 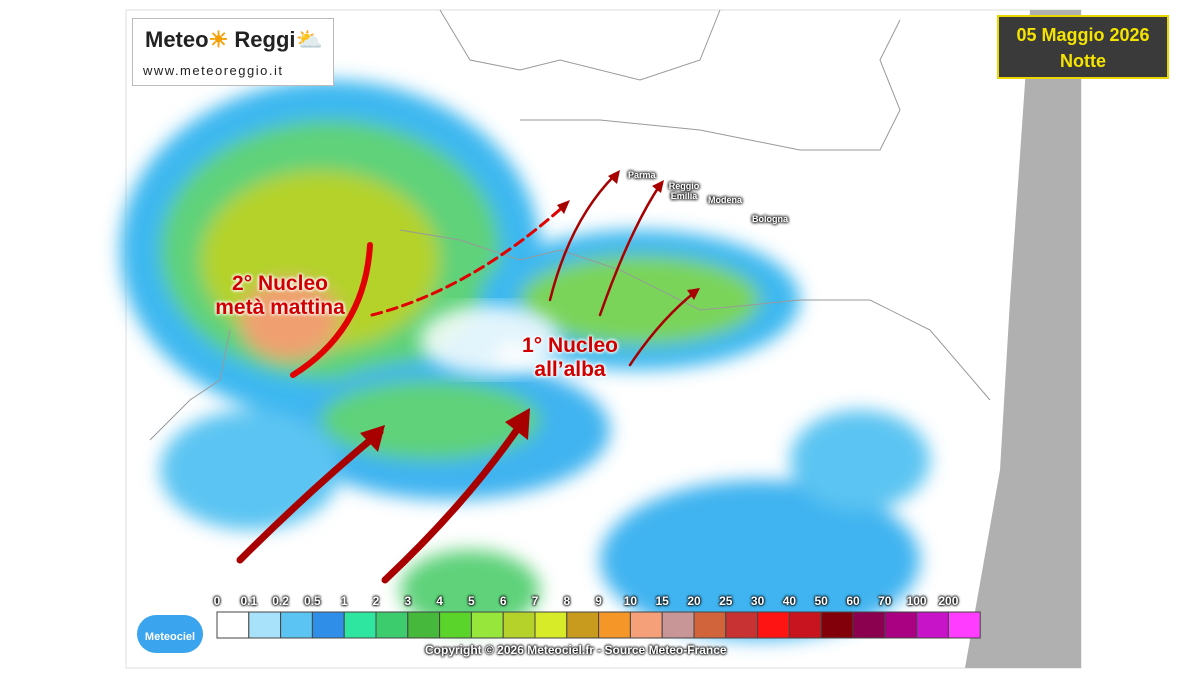 What do you see at coordinates (213, 70) in the screenshot?
I see `logo-url: www.meteoreggio.it` at bounding box center [213, 70].